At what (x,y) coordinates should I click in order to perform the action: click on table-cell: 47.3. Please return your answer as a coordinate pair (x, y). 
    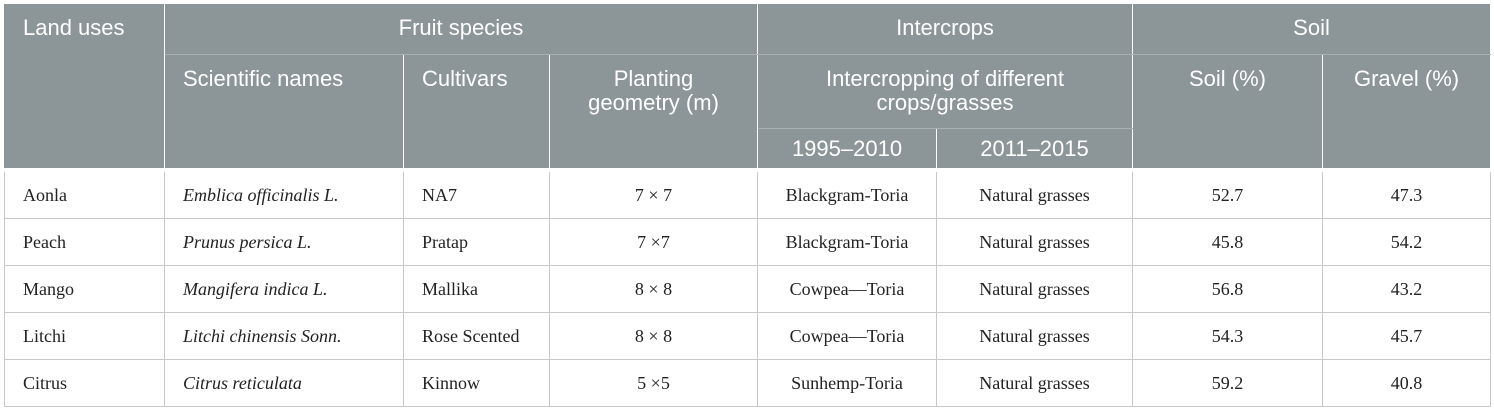
    Looking at the image, I should click on (1407, 193).